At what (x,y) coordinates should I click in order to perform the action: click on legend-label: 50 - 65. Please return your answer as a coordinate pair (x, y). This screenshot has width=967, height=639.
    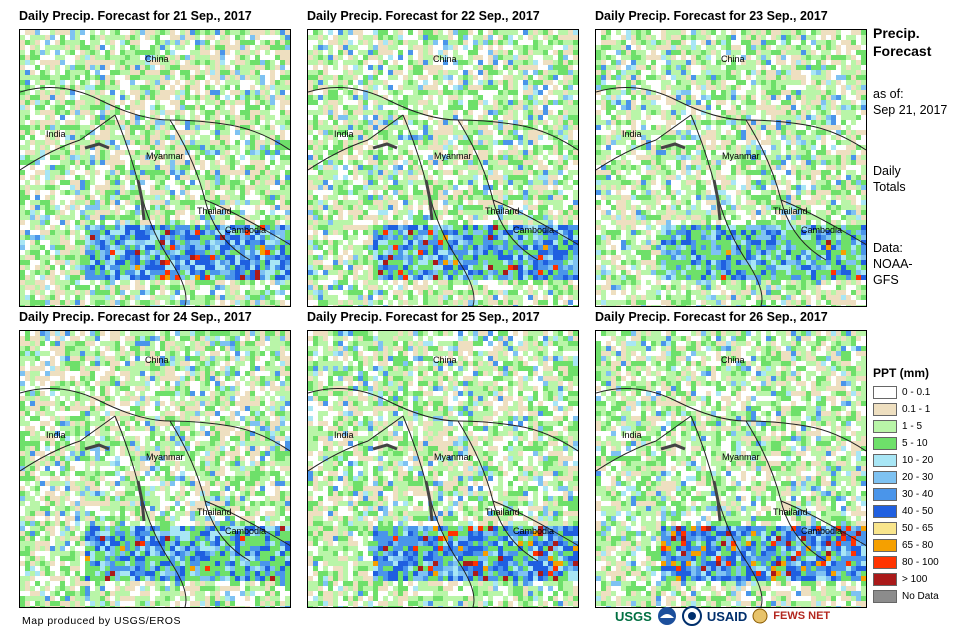
    Looking at the image, I should click on (918, 528).